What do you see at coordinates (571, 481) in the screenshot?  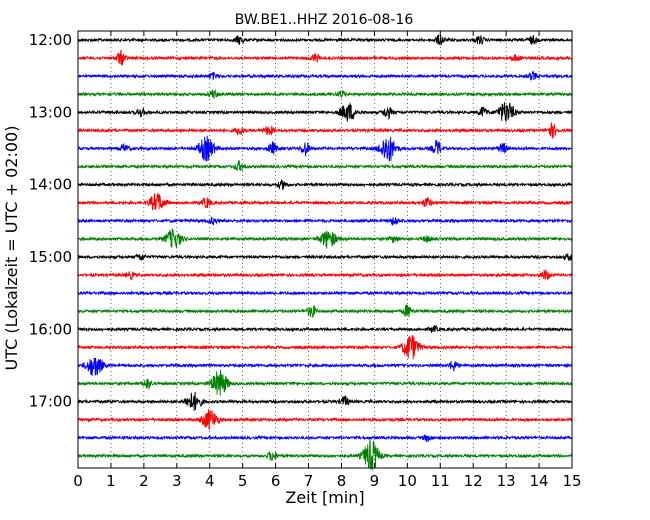 I see `x-tick-label: 15` at bounding box center [571, 481].